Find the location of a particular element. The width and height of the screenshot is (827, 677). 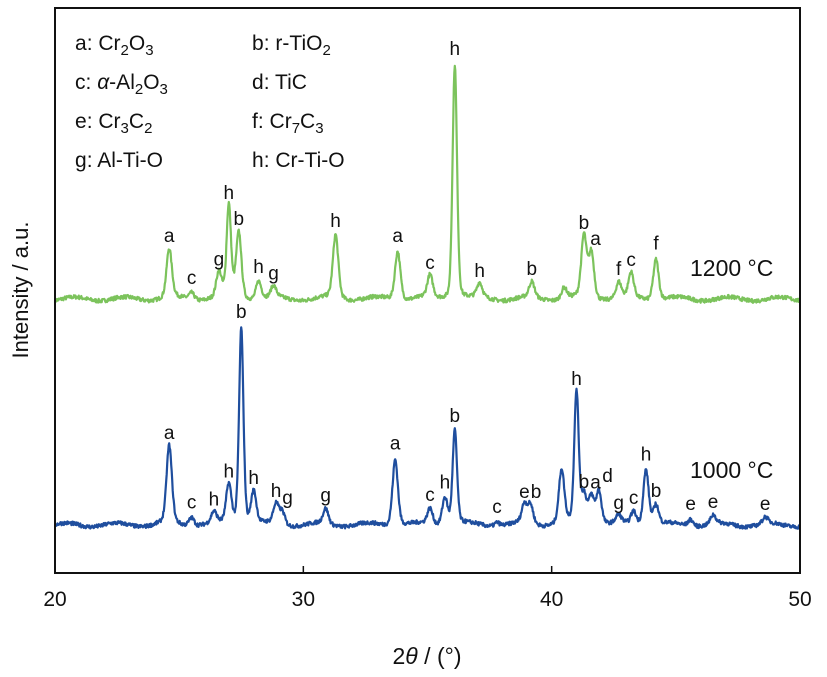

legend-entry-f: f: Cr7C3 is located at coordinates (288, 123).